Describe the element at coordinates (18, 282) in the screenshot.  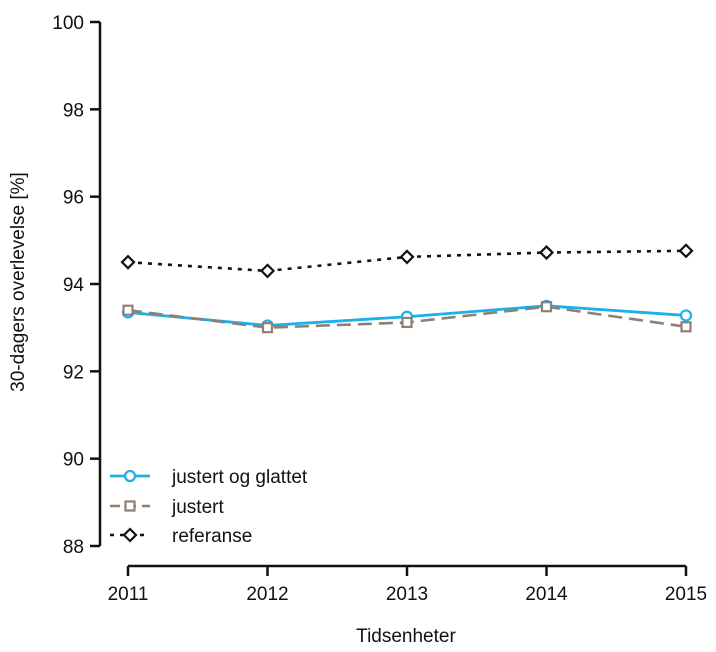
I see `y-axis-title: 30-dagers overlevelse [%]` at that location.